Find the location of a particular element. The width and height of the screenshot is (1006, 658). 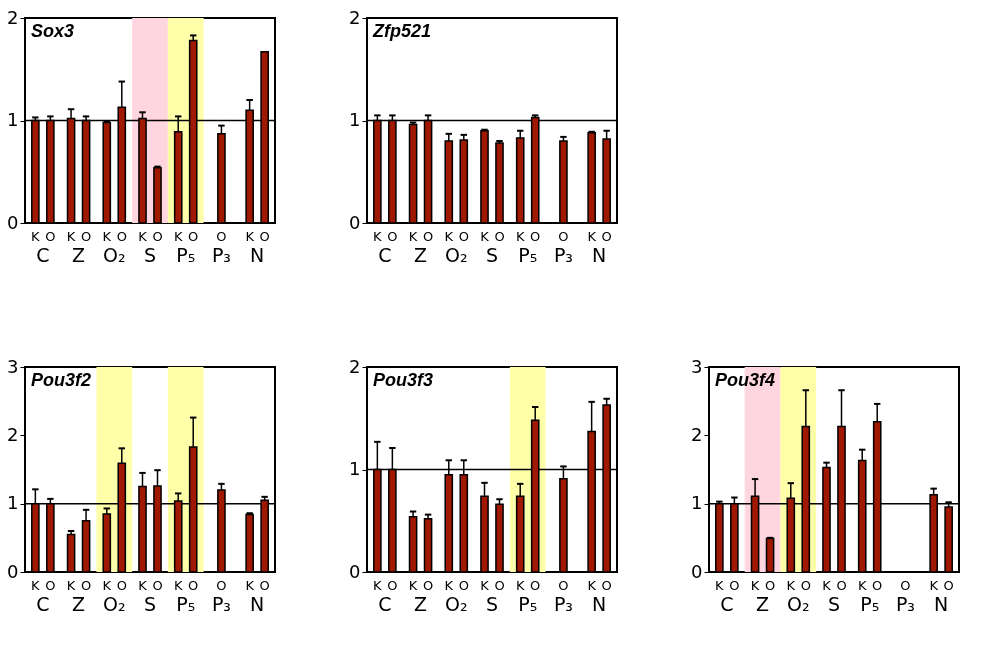

series-label: K is located at coordinates (520, 585).